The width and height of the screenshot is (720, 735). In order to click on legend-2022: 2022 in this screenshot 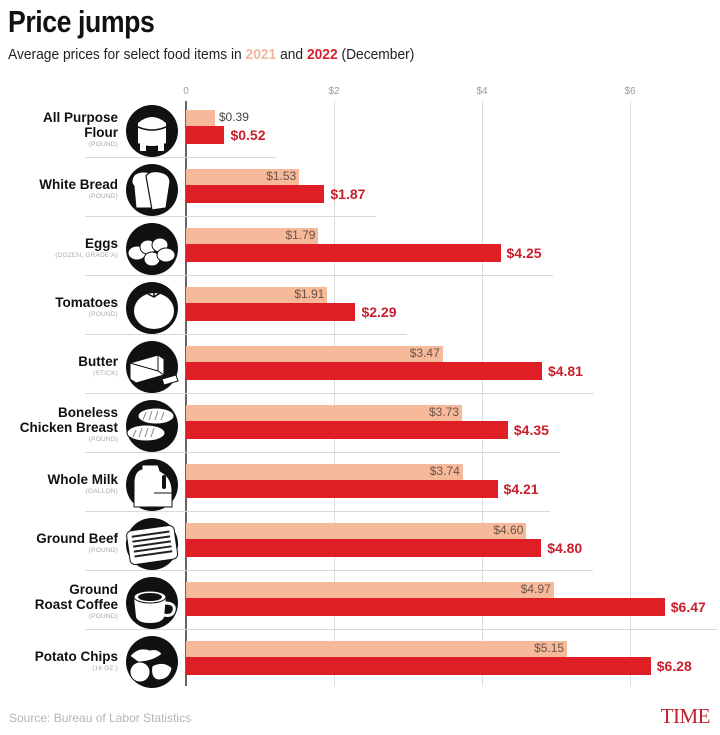, I will do `click(322, 54)`.